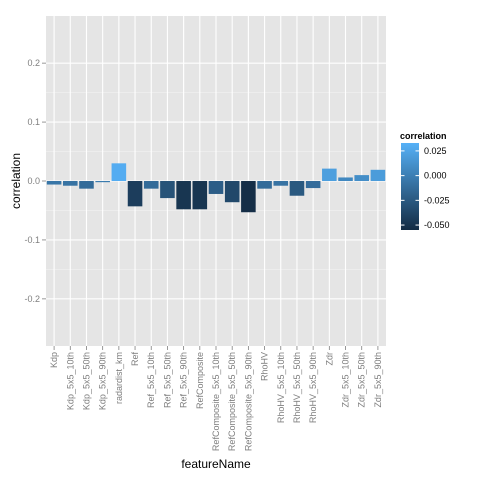 The width and height of the screenshot is (480, 480). I want to click on y-tick-label: -0.1, so click(32, 240).